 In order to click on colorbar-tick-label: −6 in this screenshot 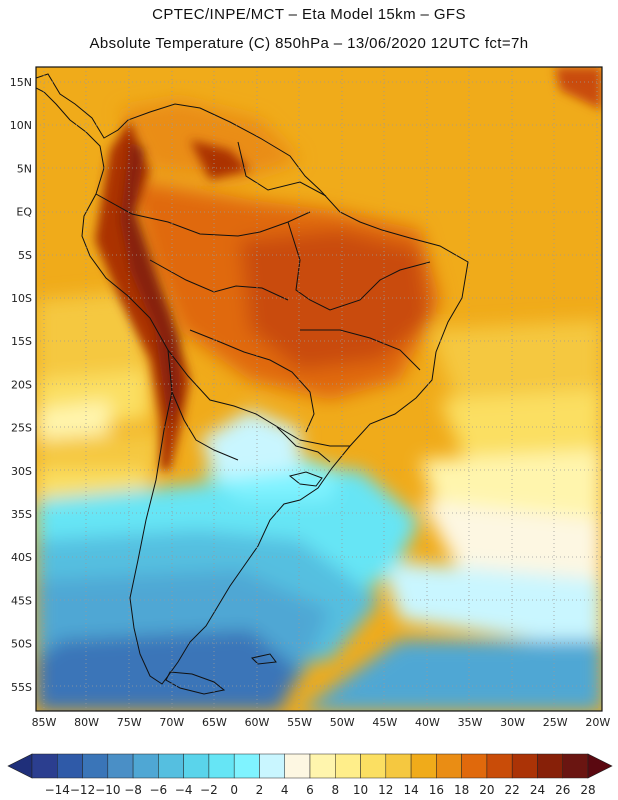, I will do `click(159, 790)`.